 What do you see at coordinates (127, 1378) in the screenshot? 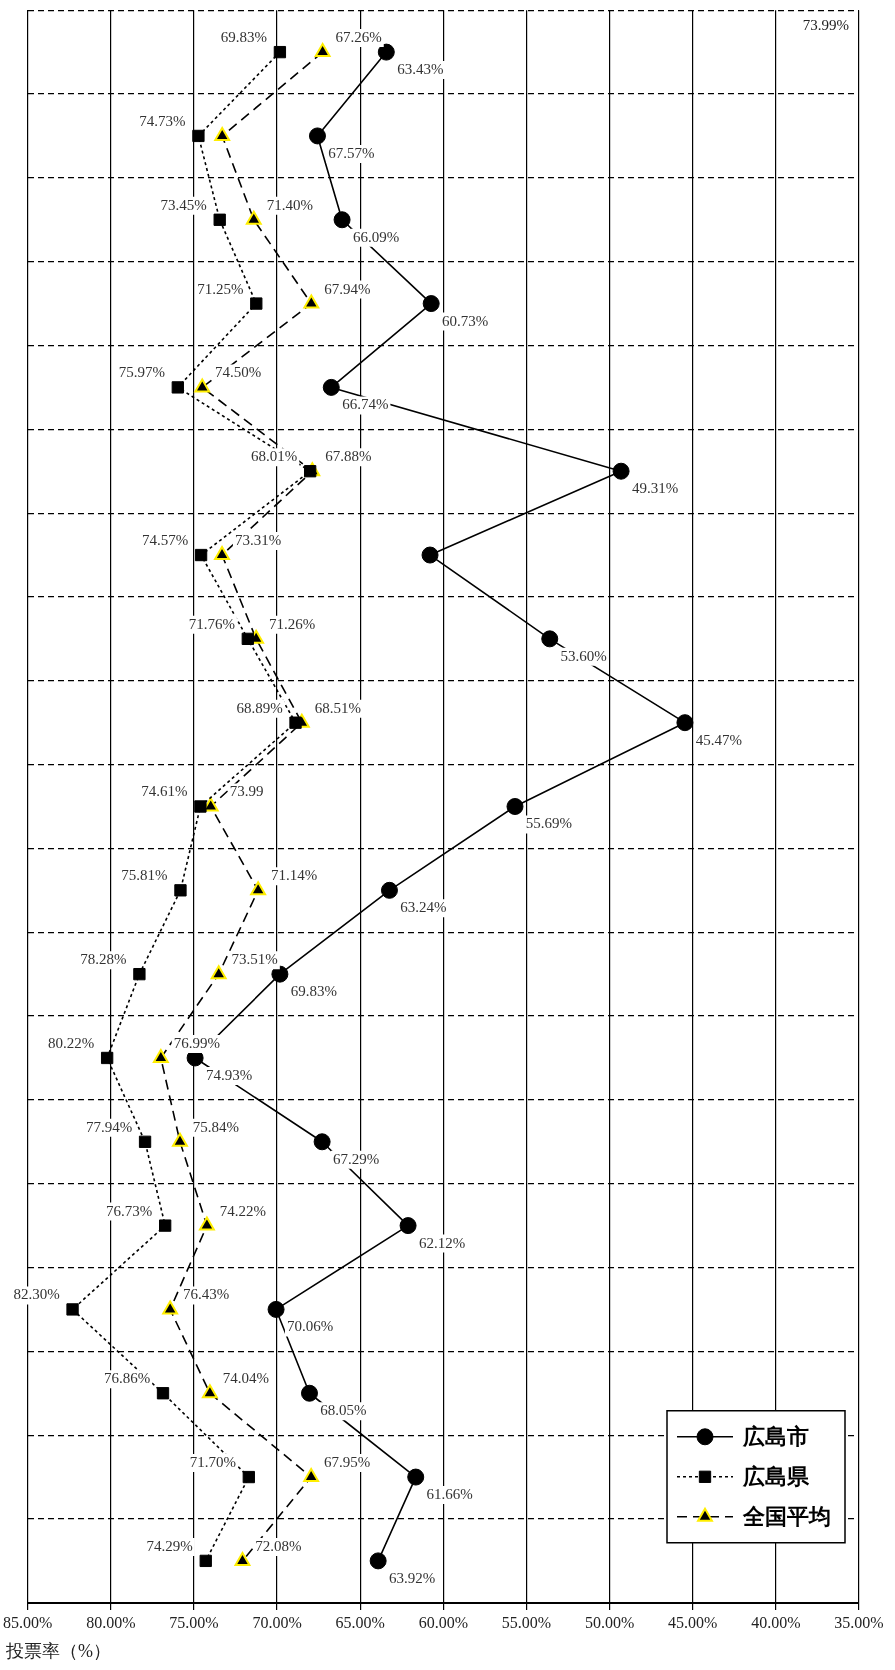
I see `data-label: 76.86%` at bounding box center [127, 1378].